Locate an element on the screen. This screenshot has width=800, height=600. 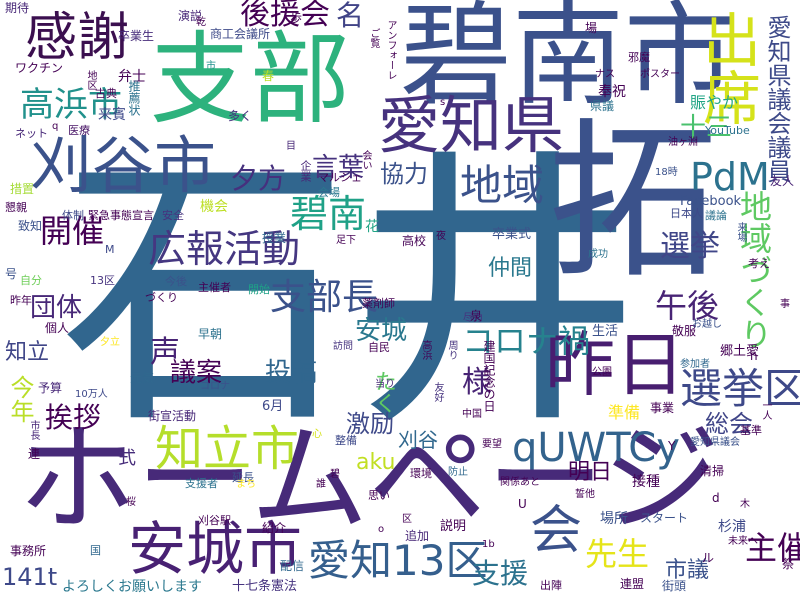
word: 追加 is located at coordinates (417, 536).